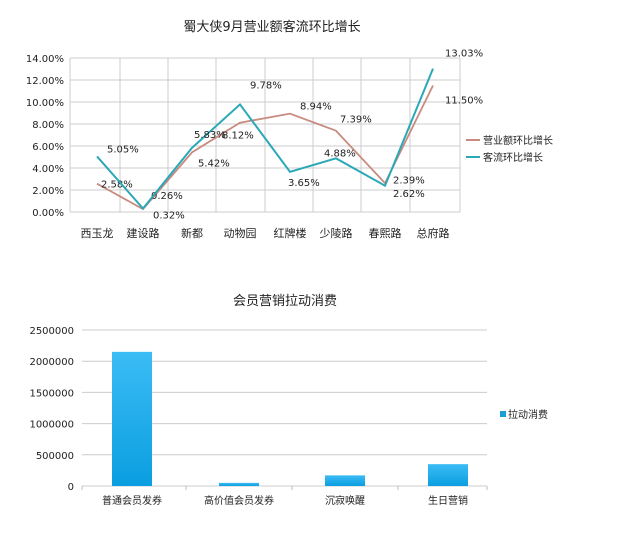  What do you see at coordinates (48, 125) in the screenshot?
I see `y-tick-label: 8.00%` at bounding box center [48, 125].